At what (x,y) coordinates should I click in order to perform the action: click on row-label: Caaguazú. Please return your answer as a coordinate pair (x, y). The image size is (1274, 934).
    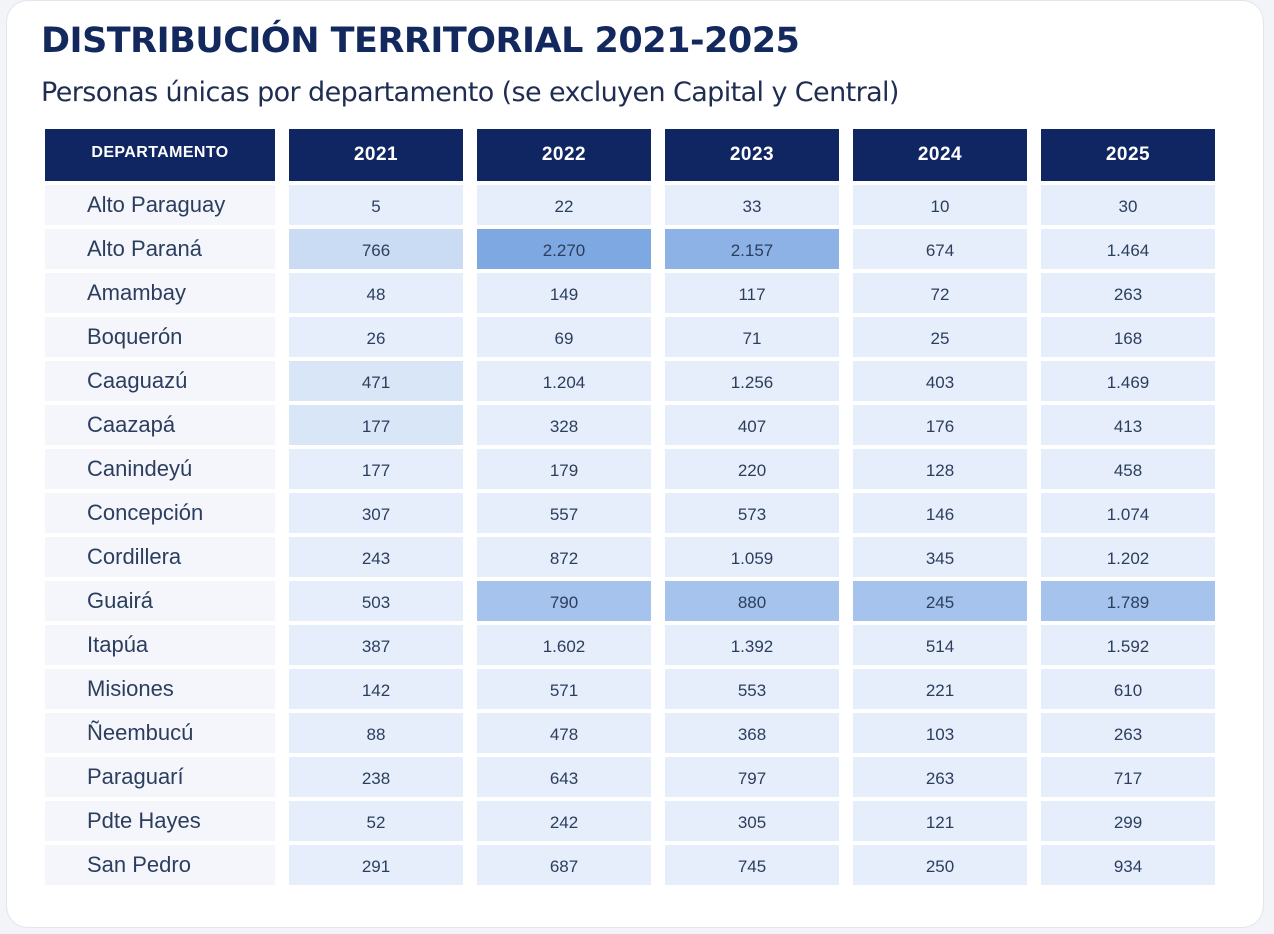
    Looking at the image, I should click on (160, 381).